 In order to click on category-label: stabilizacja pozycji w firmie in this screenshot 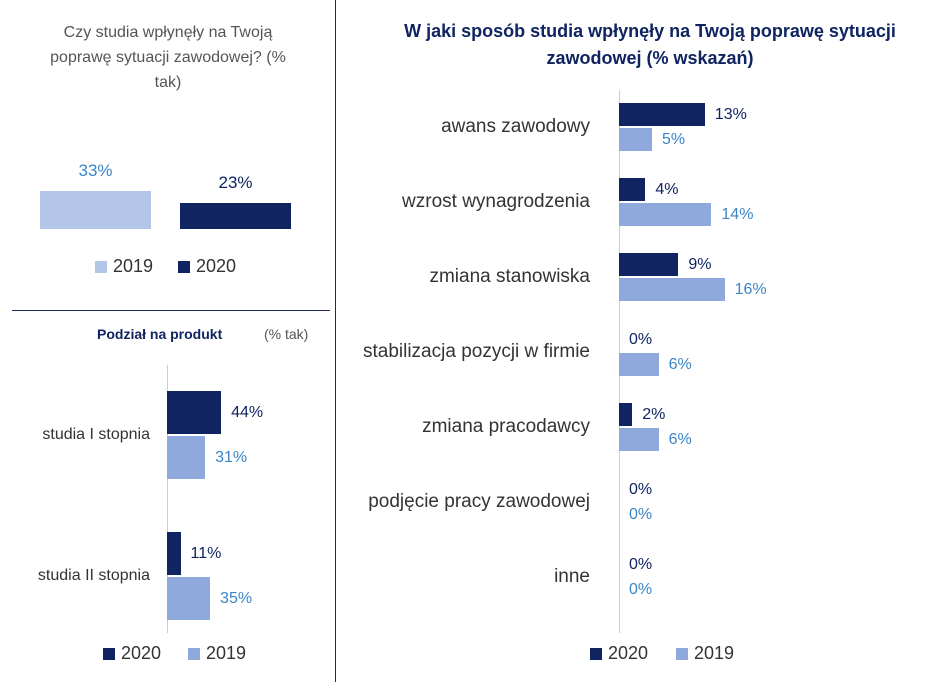, I will do `click(440, 352)`.